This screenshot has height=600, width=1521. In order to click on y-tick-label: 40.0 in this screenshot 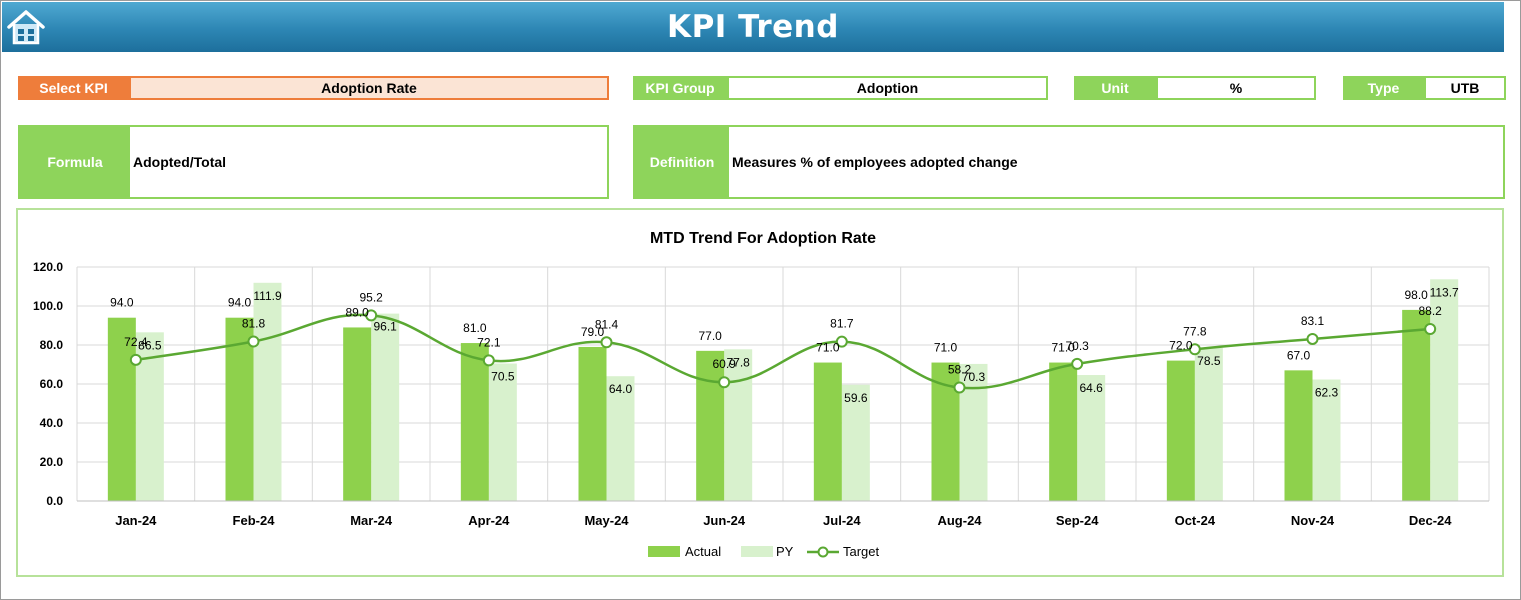, I will do `click(52, 423)`.